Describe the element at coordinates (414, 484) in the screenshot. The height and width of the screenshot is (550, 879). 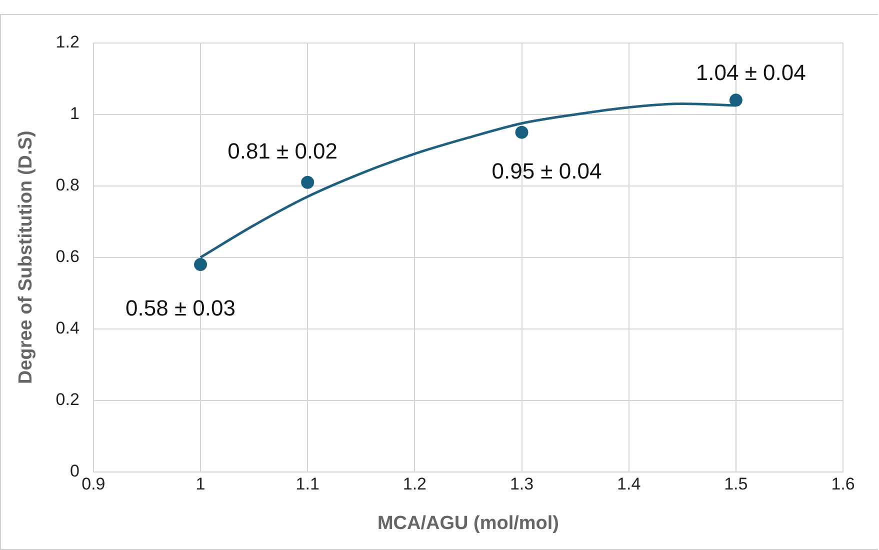
I see `x-tick-label: 1.2` at that location.